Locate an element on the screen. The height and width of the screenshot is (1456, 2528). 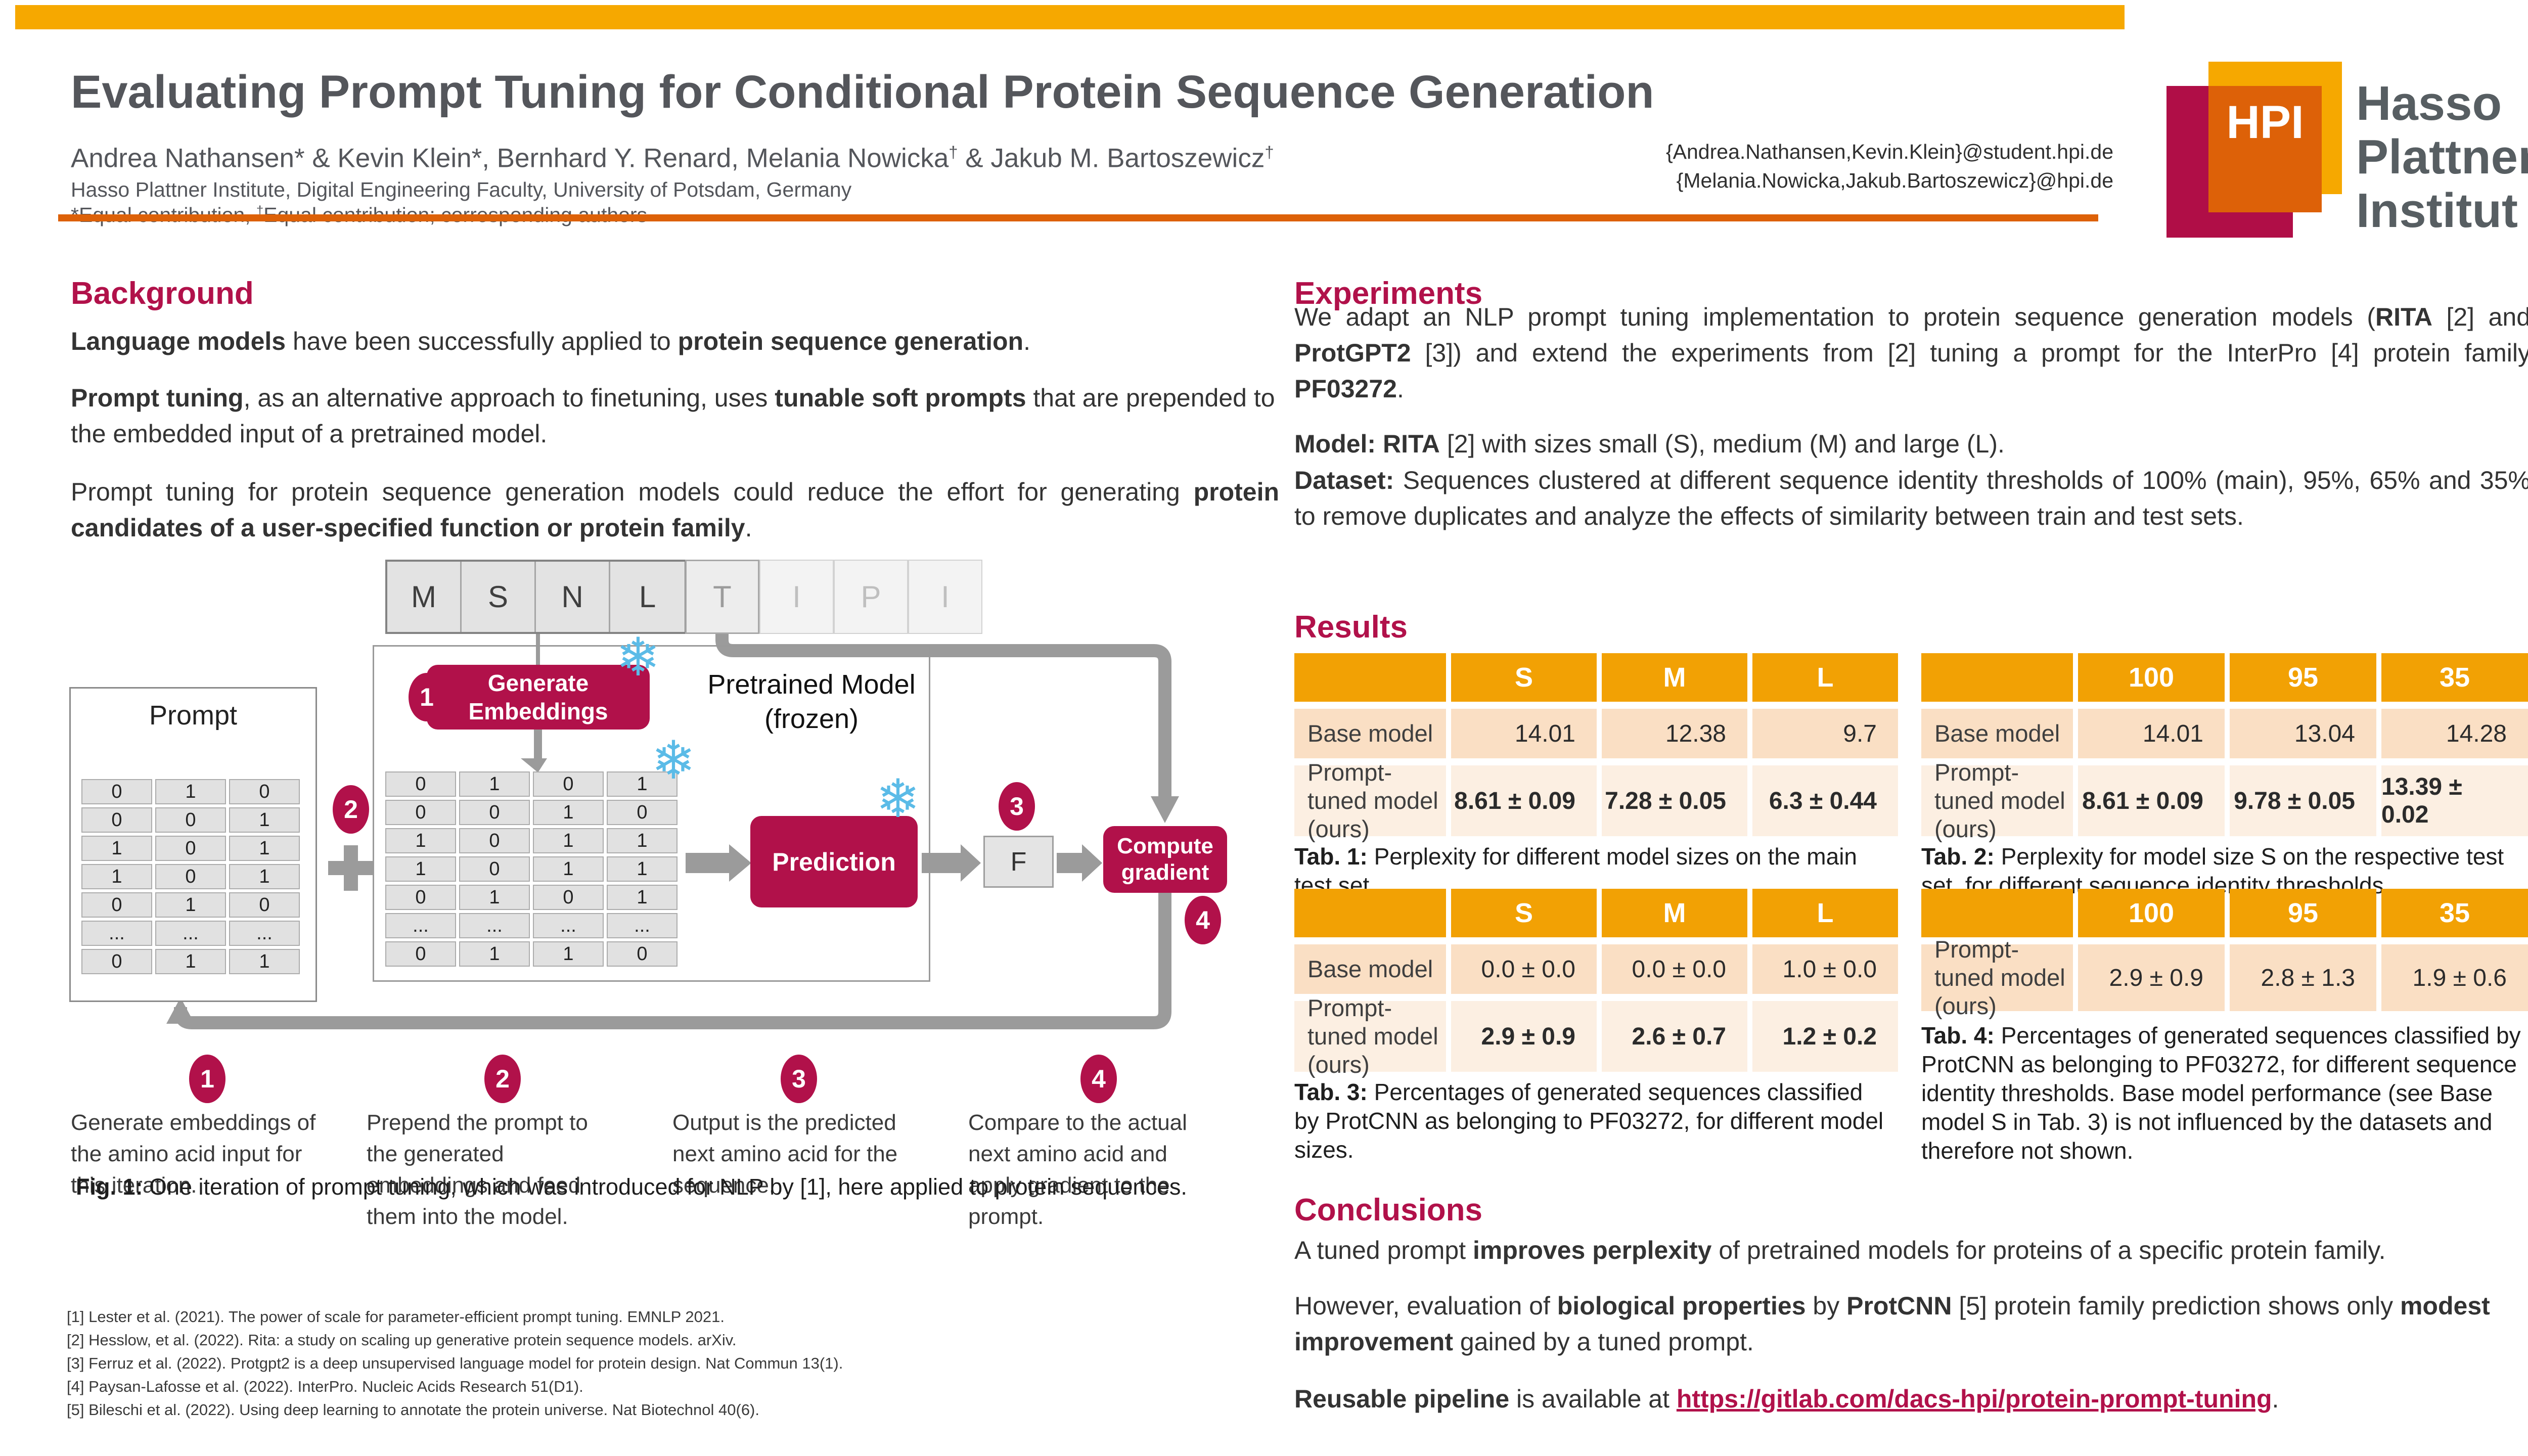
contrib-dagger: † is located at coordinates (260, 210).